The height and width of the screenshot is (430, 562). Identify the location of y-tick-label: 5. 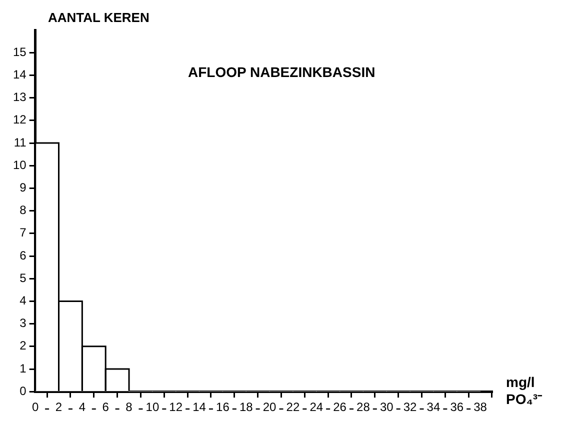
(23, 277).